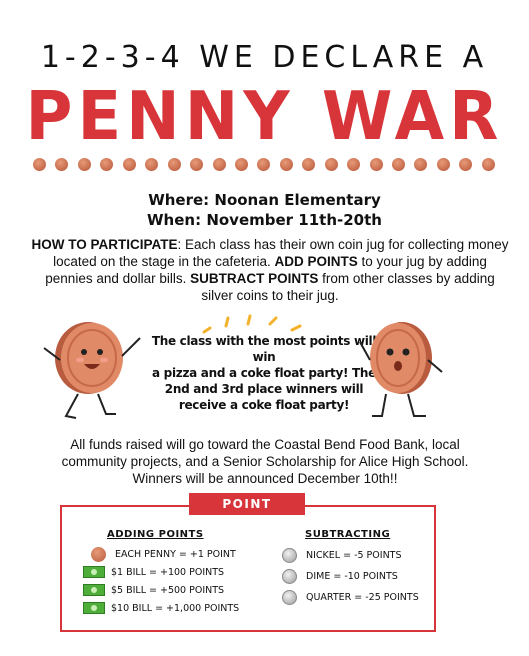 The width and height of the screenshot is (529, 656). What do you see at coordinates (352, 576) in the screenshot?
I see `points-label: DIME = -10 POINTS` at bounding box center [352, 576].